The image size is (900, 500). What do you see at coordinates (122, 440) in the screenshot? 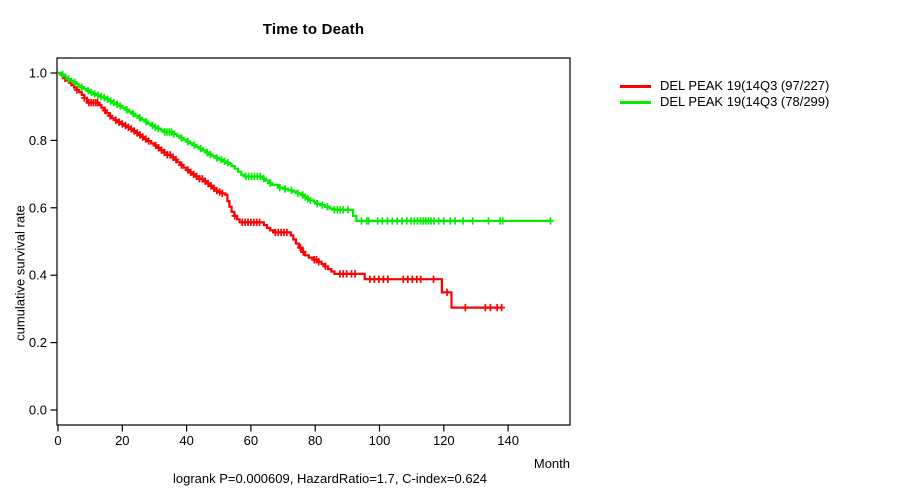
I see `x-tick-label: 20` at bounding box center [122, 440].